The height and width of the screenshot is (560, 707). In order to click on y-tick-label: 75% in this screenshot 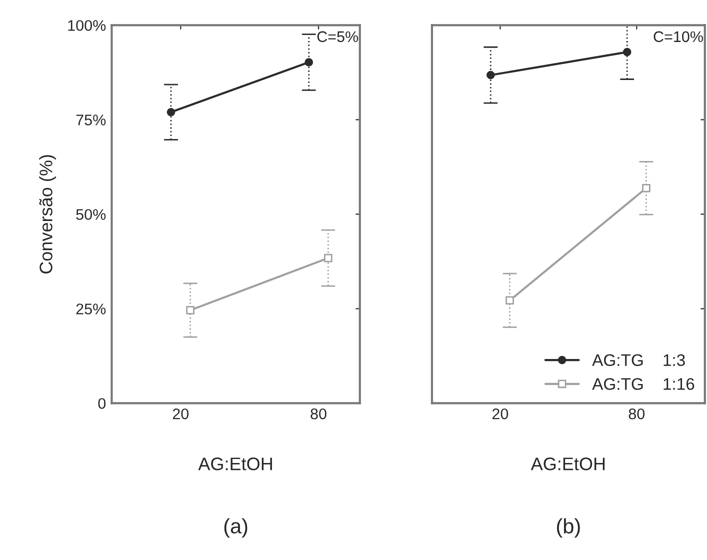, I will do `click(91, 120)`.